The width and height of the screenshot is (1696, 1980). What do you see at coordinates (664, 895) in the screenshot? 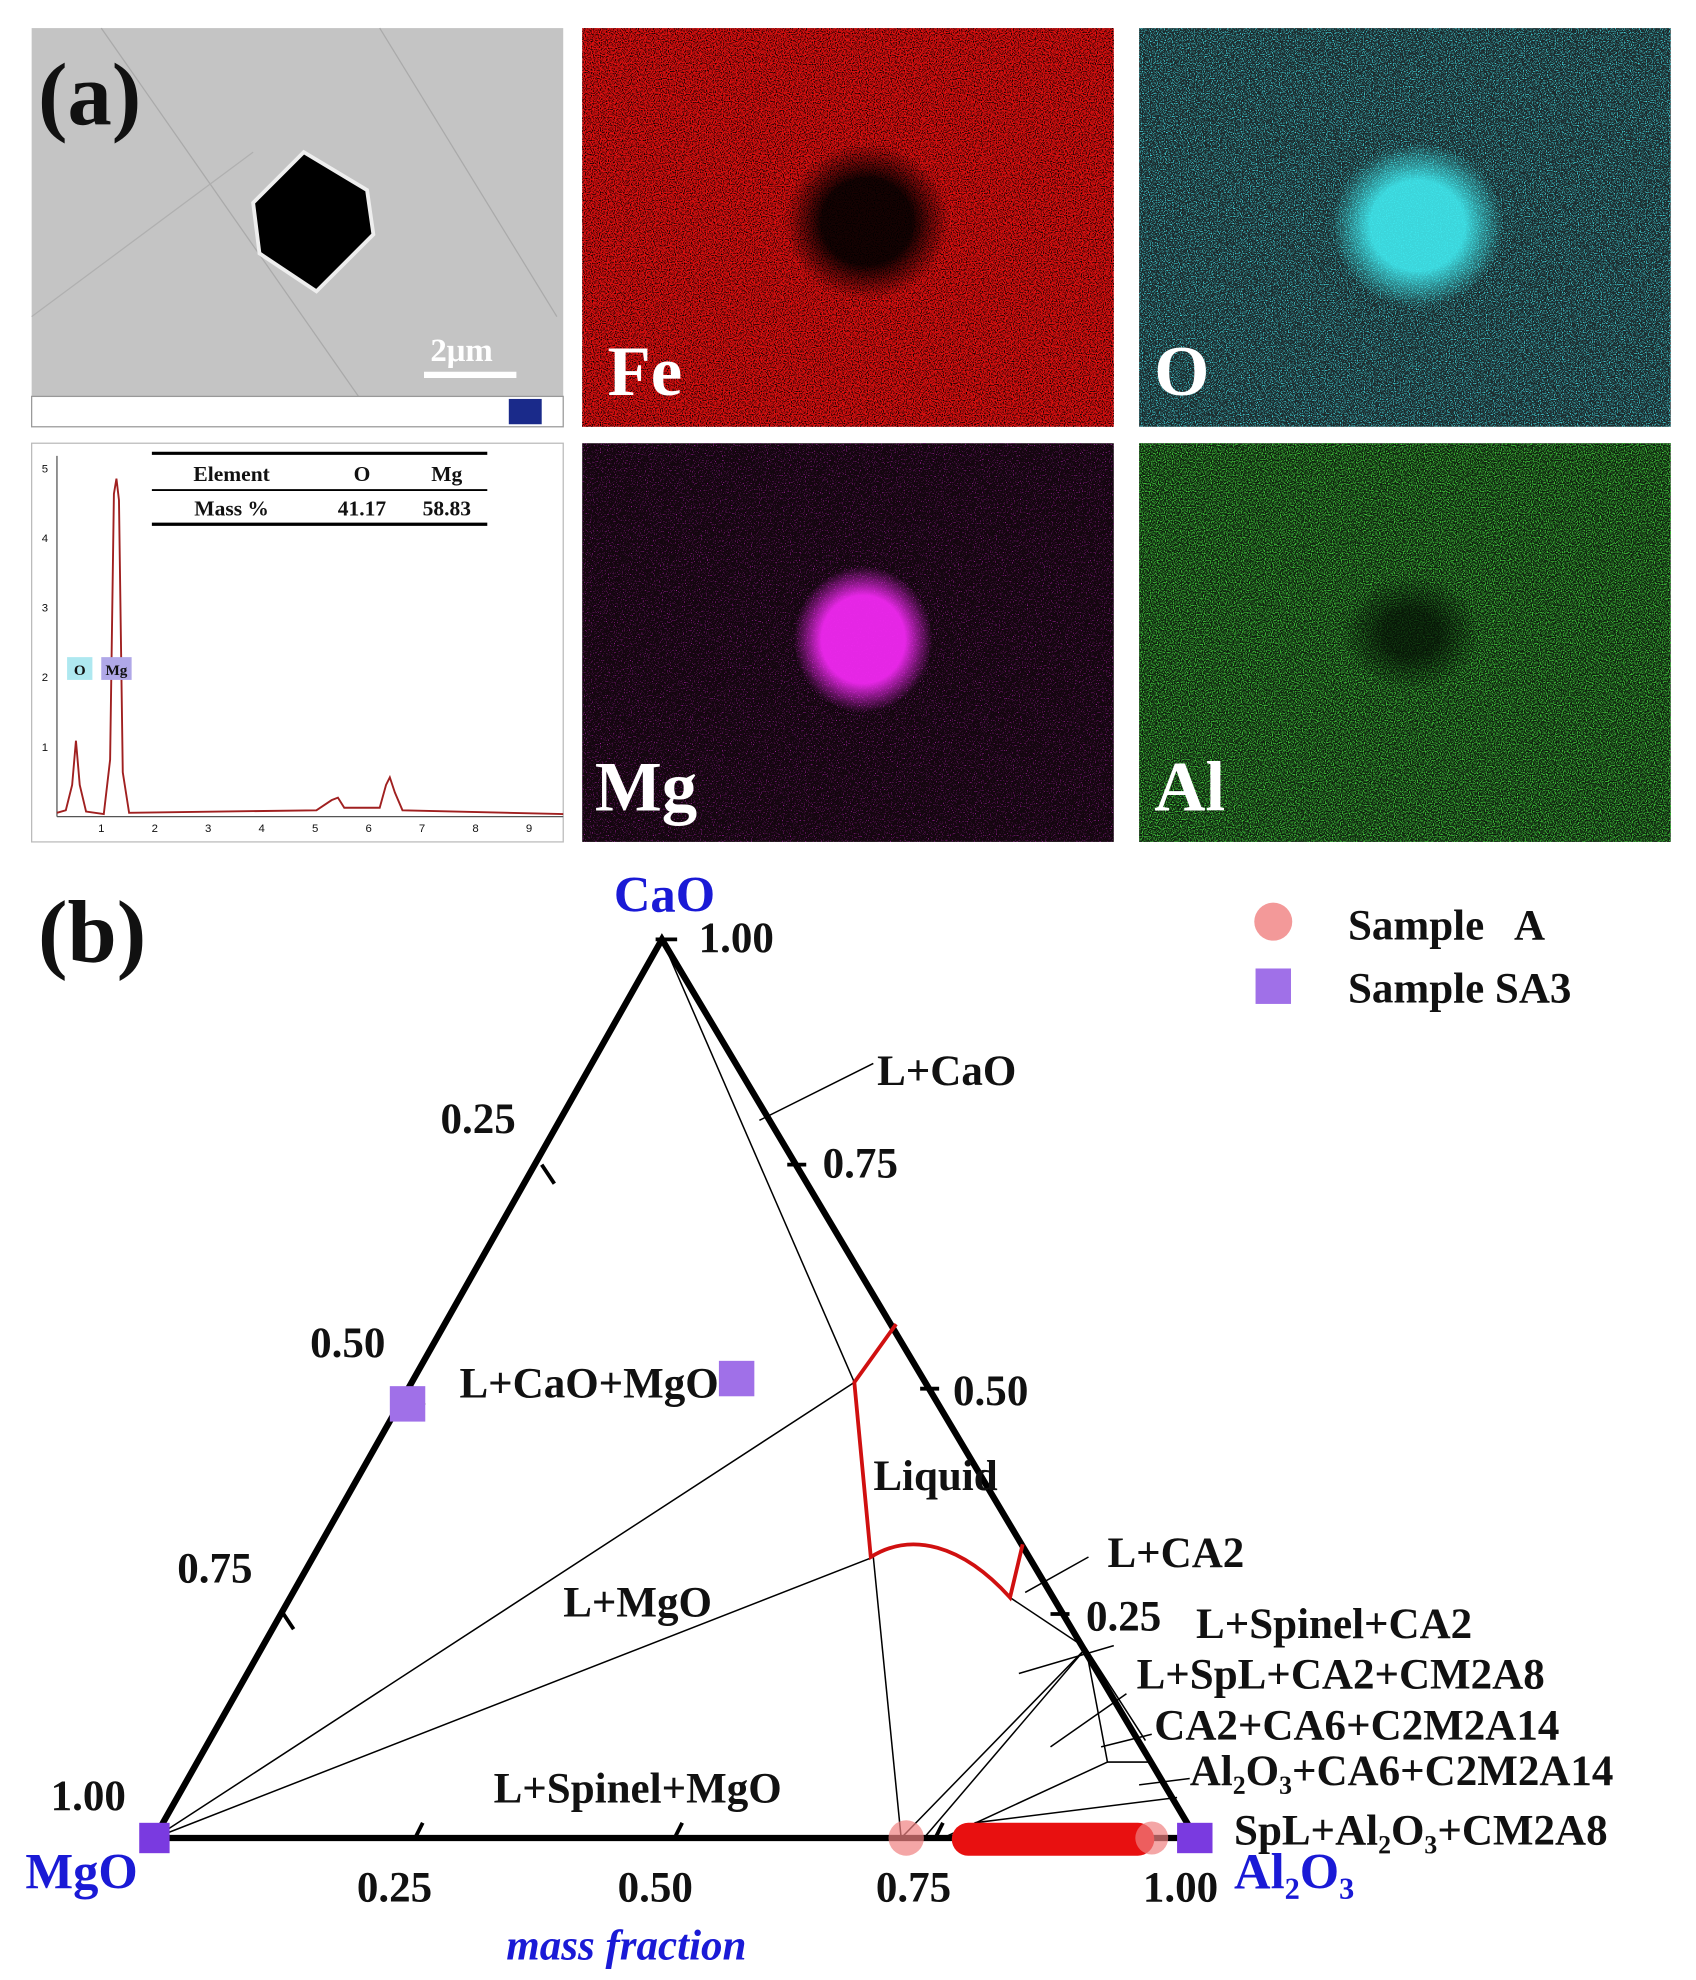
I see `vertex-label: CaO` at bounding box center [664, 895].